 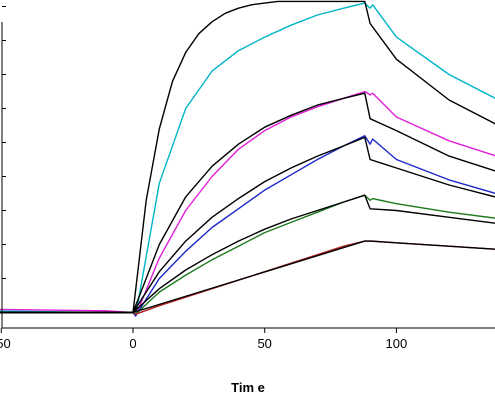 I want to click on x-tick-label-4: 100, so click(x=397, y=343).